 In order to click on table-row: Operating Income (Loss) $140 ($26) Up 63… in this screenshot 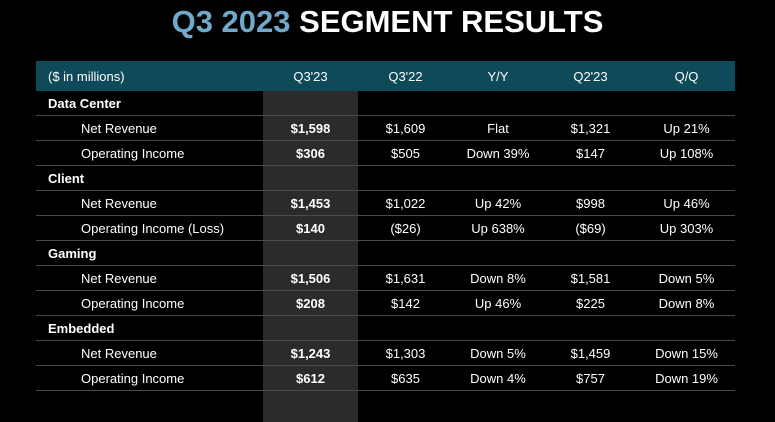, I will do `click(385, 228)`.